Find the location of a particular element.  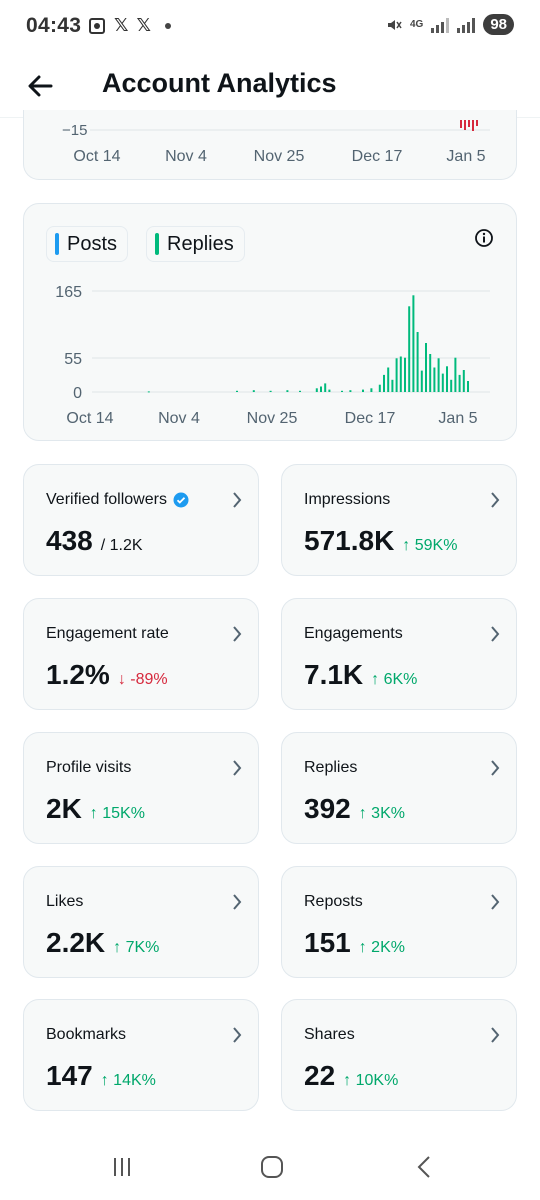

metric-label: Bookmarks is located at coordinates (86, 1035).